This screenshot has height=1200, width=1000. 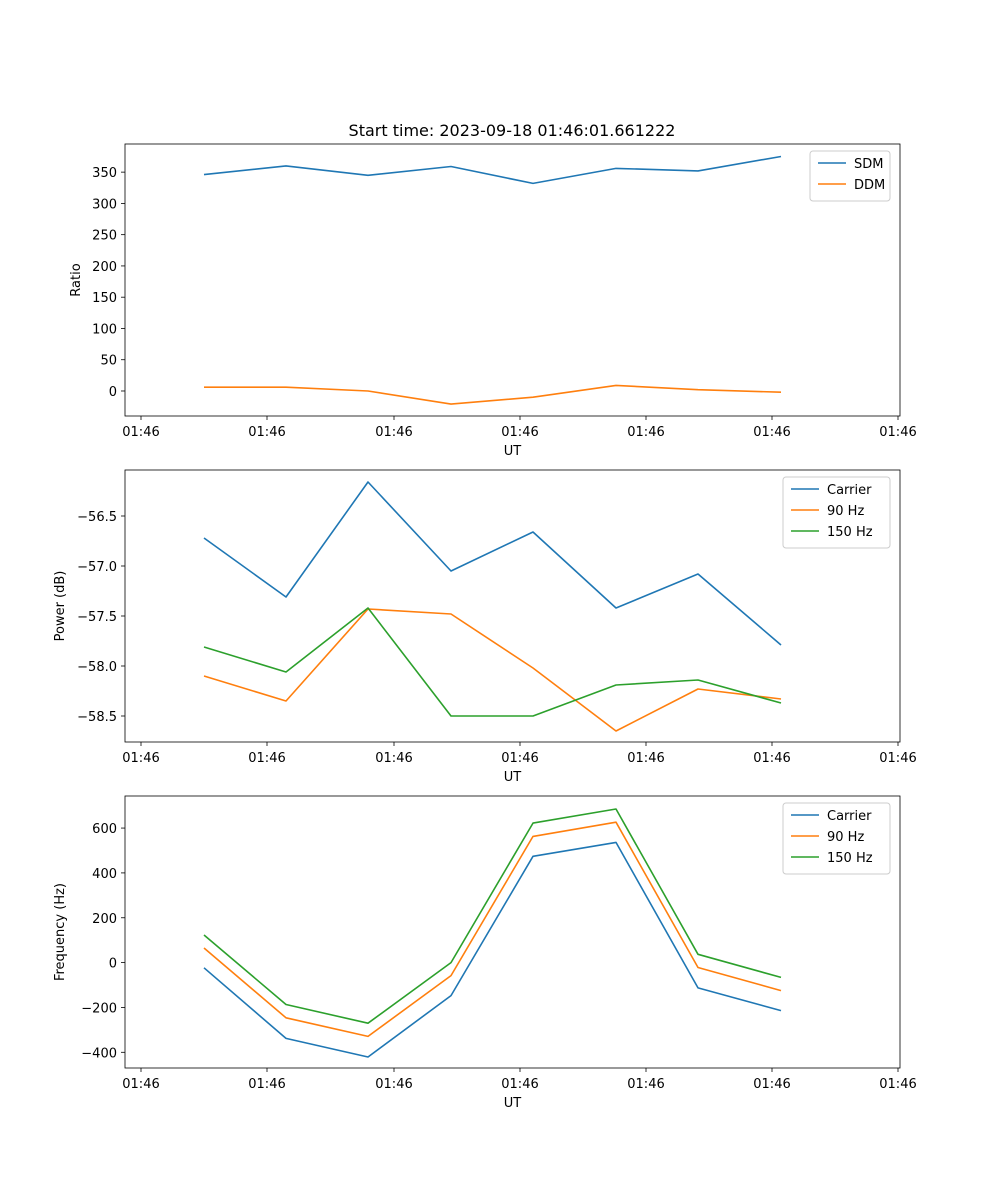 I want to click on y-tick-label: 400, so click(x=104, y=874).